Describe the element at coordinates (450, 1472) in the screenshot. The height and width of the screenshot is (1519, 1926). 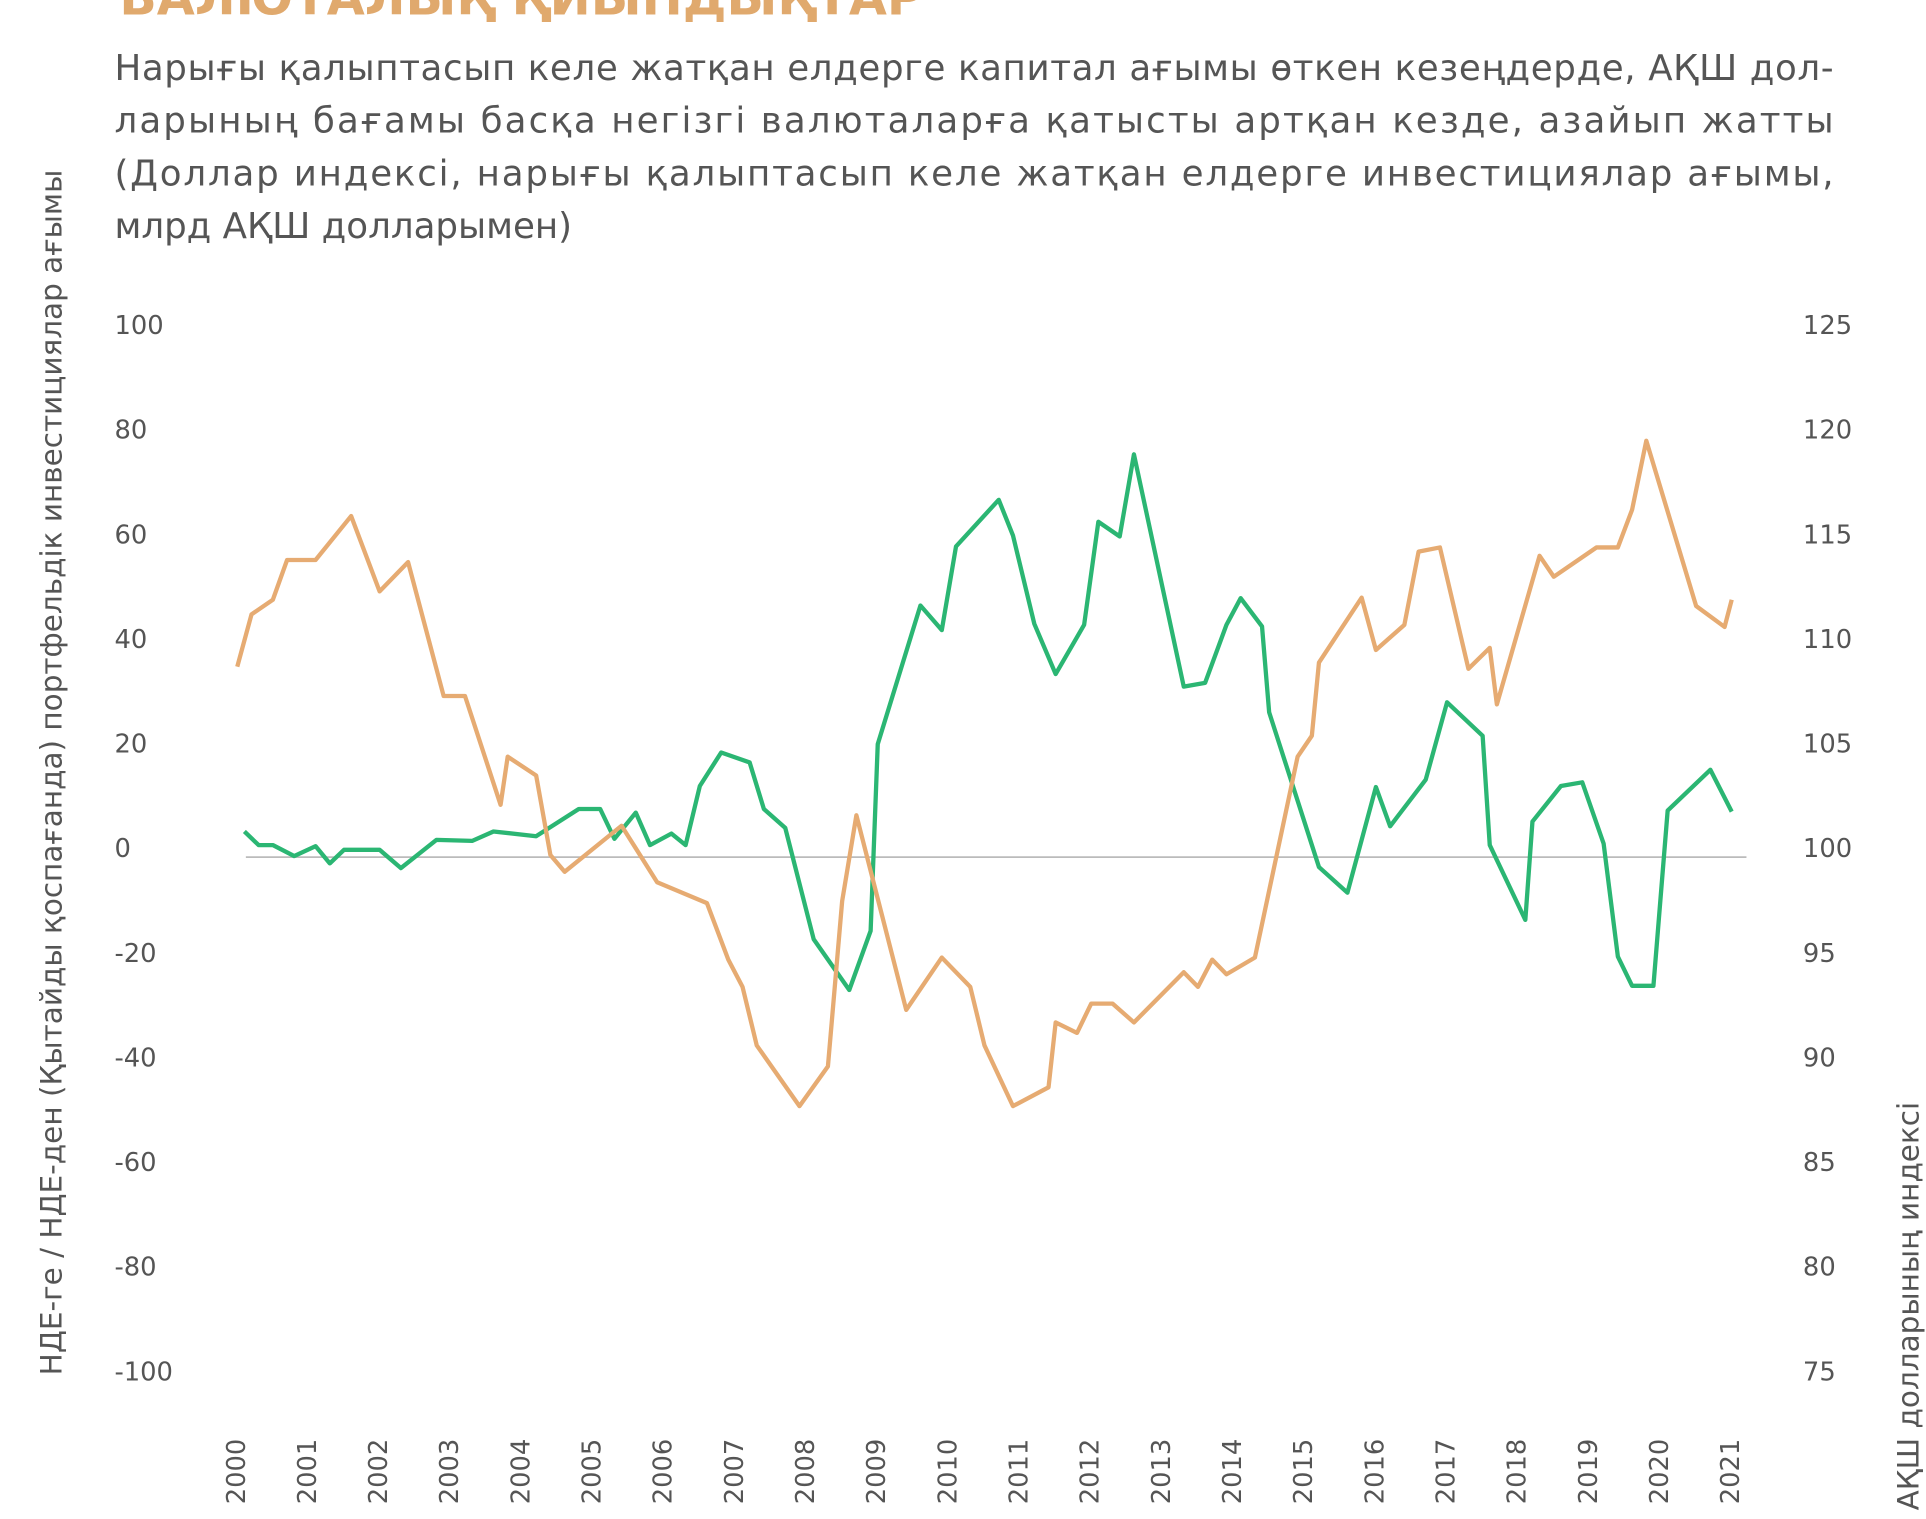
I see `x-tick-label: 2003` at that location.